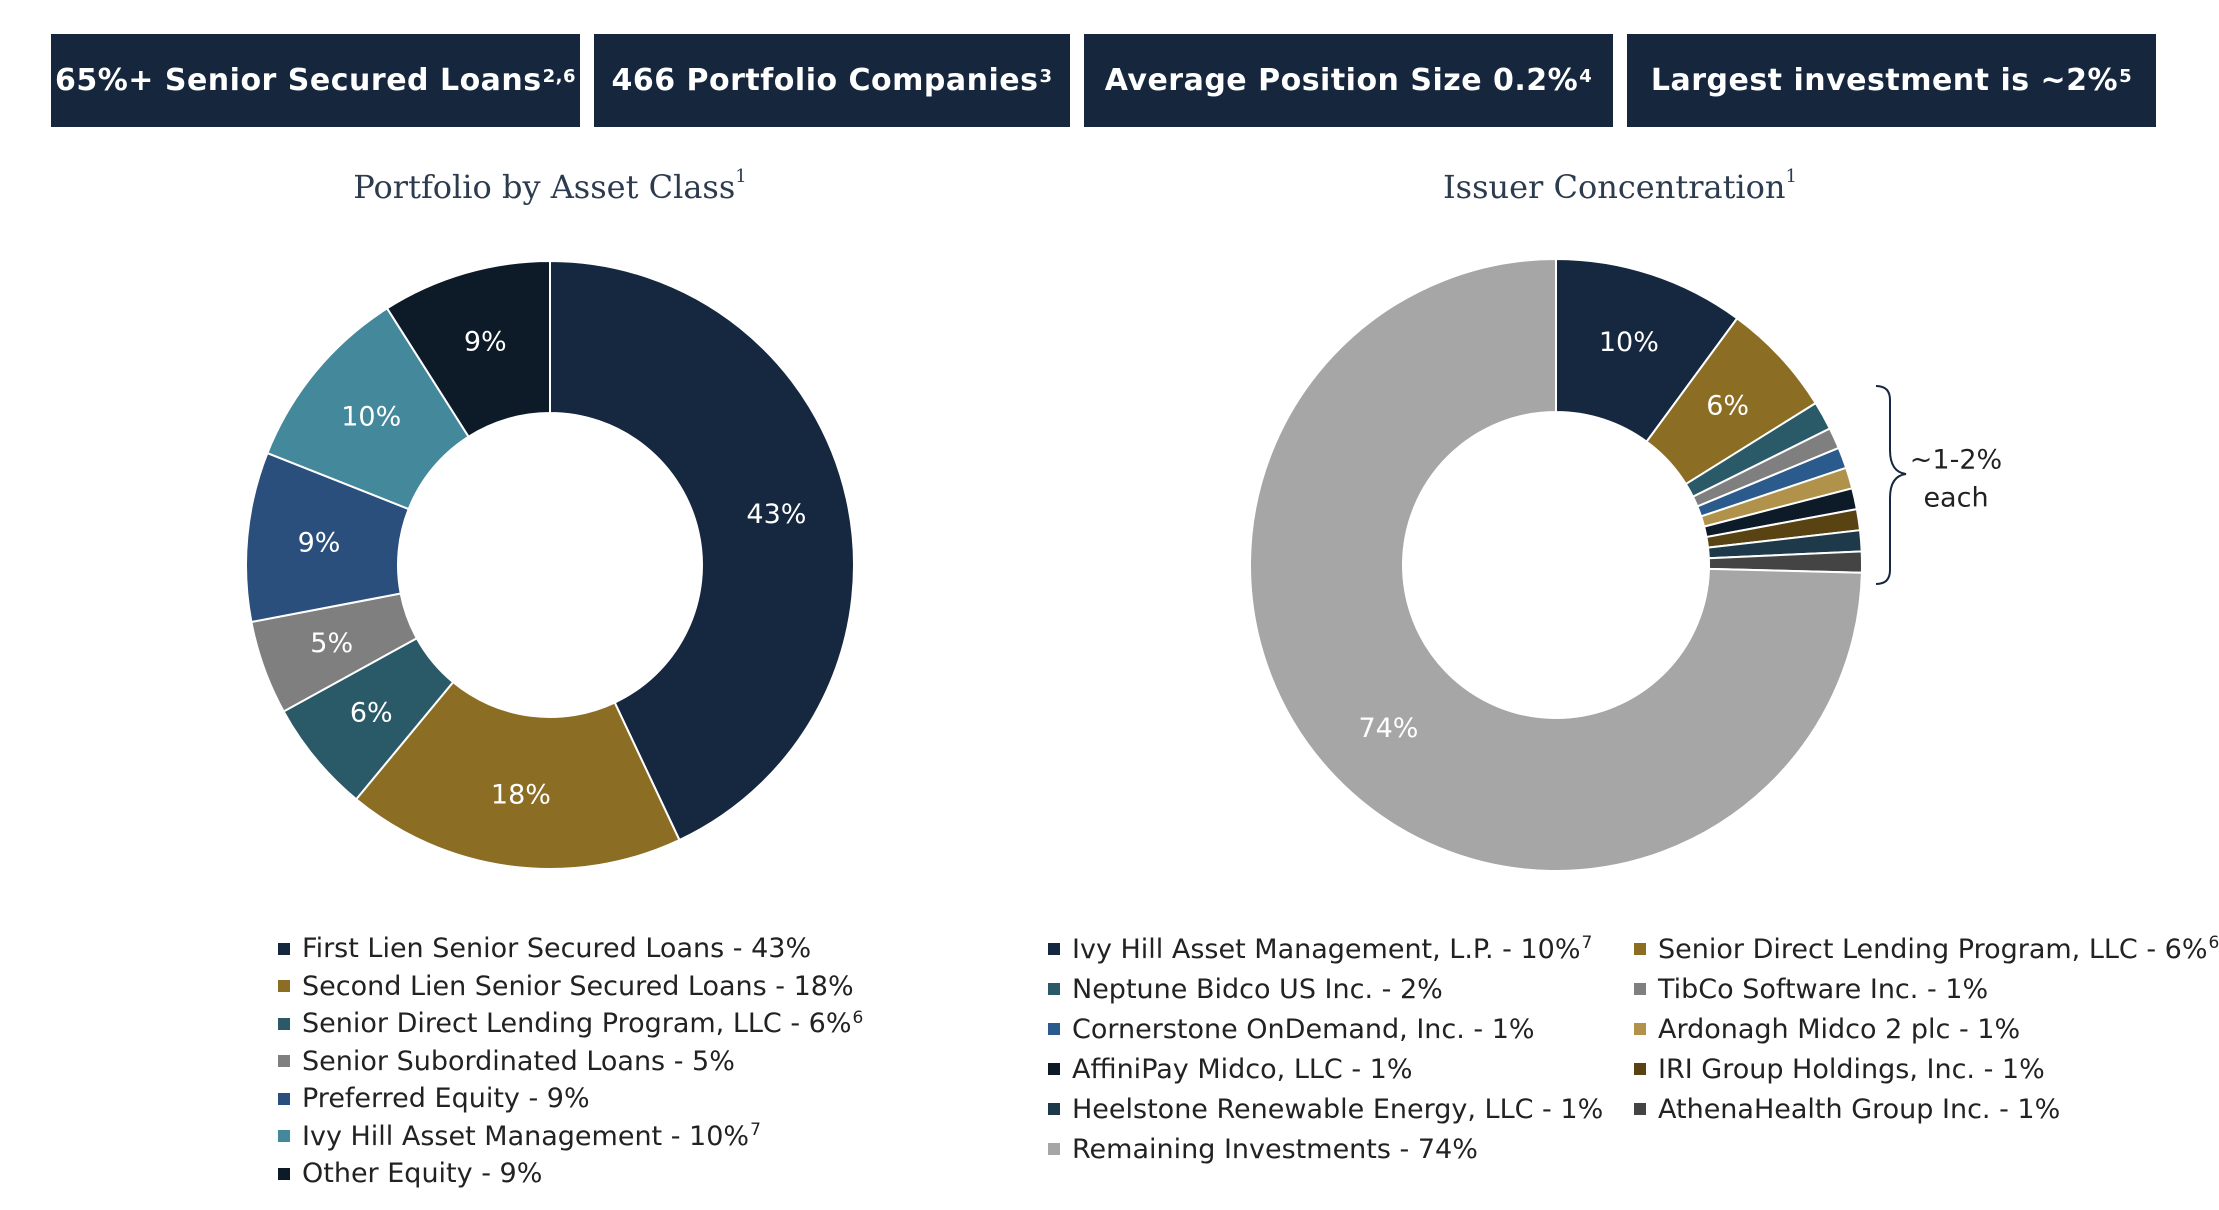 The height and width of the screenshot is (1210, 2219). Describe the element at coordinates (298, 80) in the screenshot. I see `stat-text: 65%+ Senior Secured Loans` at that location.